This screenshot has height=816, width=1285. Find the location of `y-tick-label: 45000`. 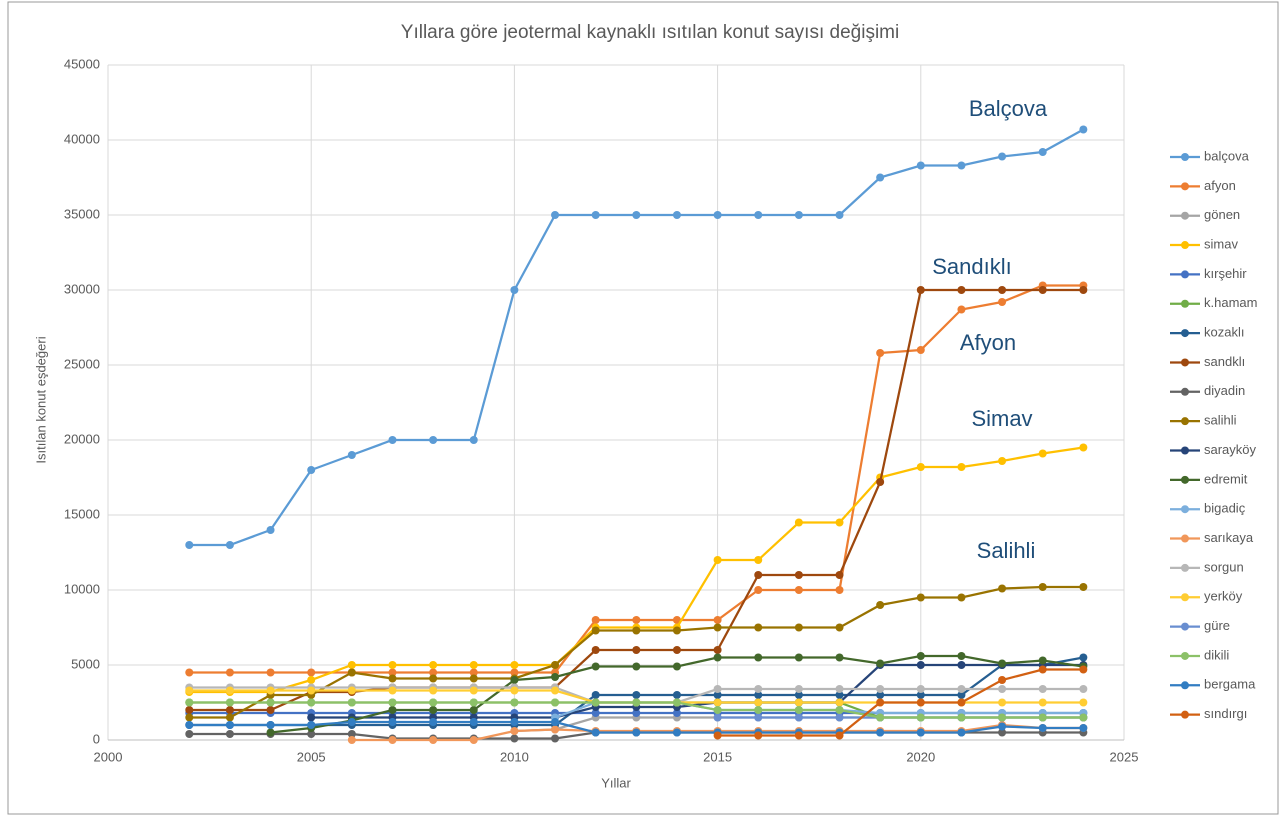

y-tick-label: 45000 is located at coordinates (82, 63).